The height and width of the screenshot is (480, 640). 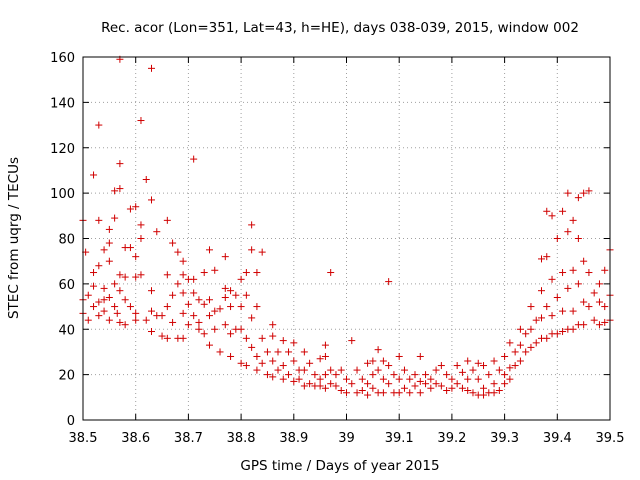 I want to click on x-tick-label: 38.9, so click(x=293, y=438).